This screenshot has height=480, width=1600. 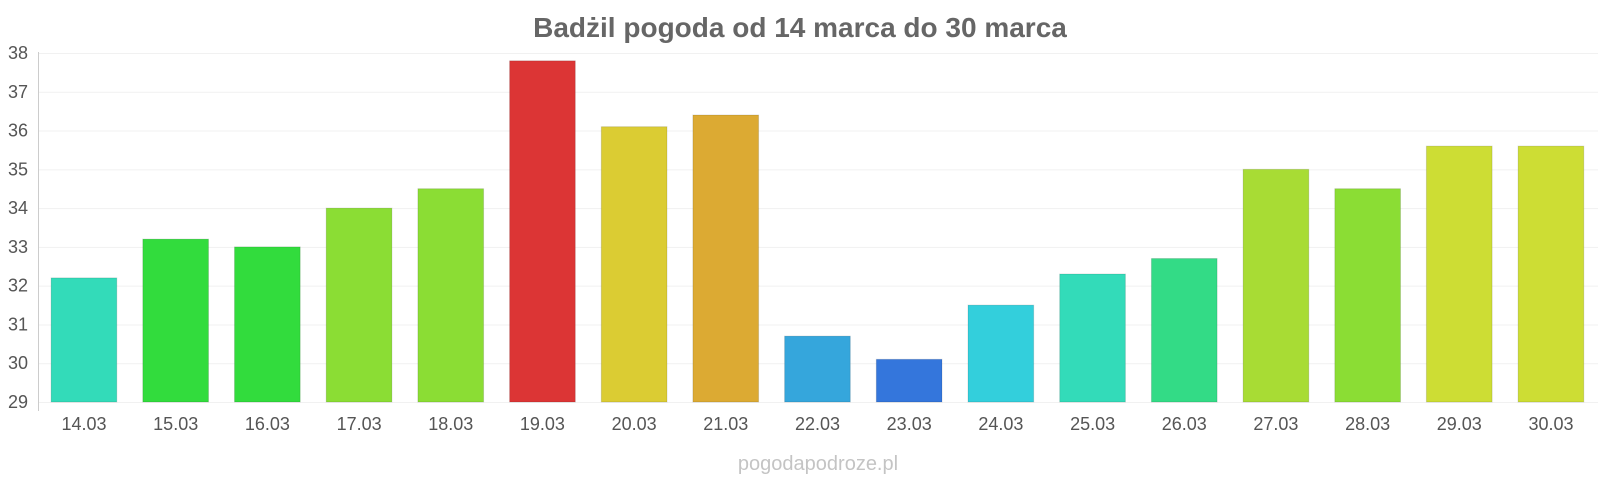 I want to click on bar-25.03, so click(x=1092, y=338).